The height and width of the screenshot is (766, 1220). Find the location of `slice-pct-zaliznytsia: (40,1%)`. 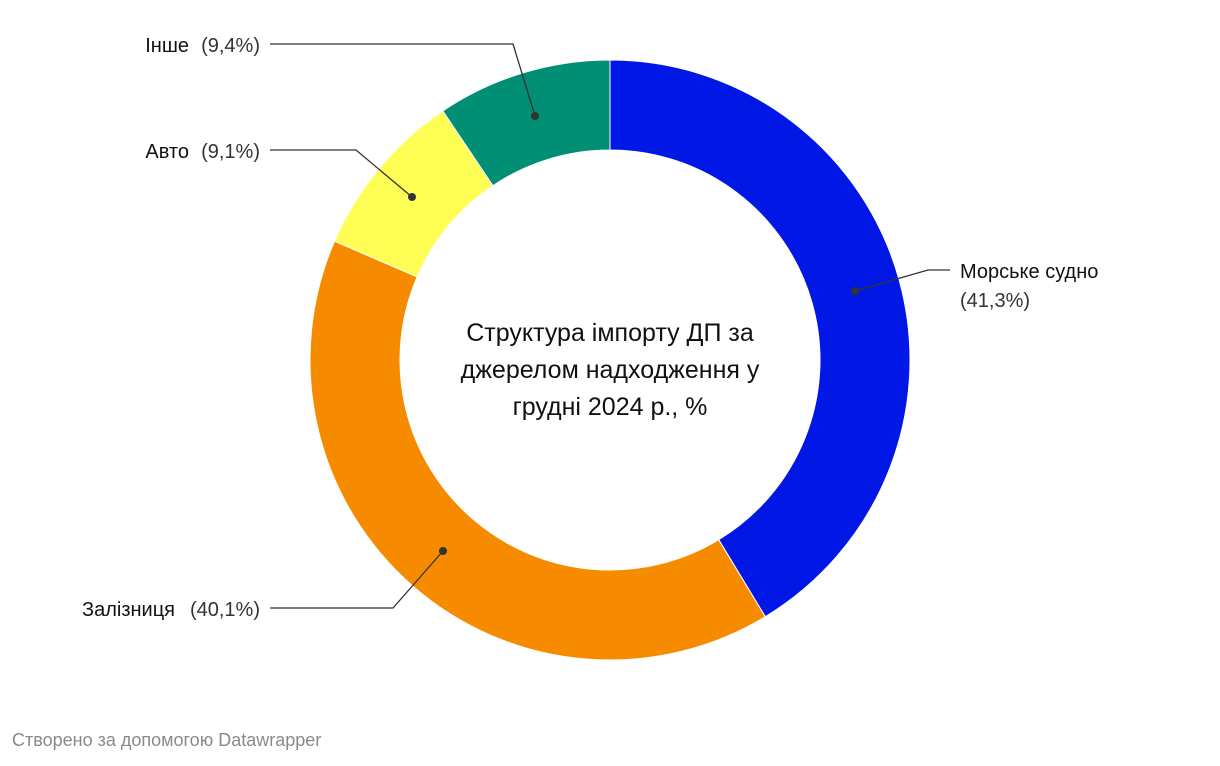

slice-pct-zaliznytsia: (40,1%) is located at coordinates (225, 610).